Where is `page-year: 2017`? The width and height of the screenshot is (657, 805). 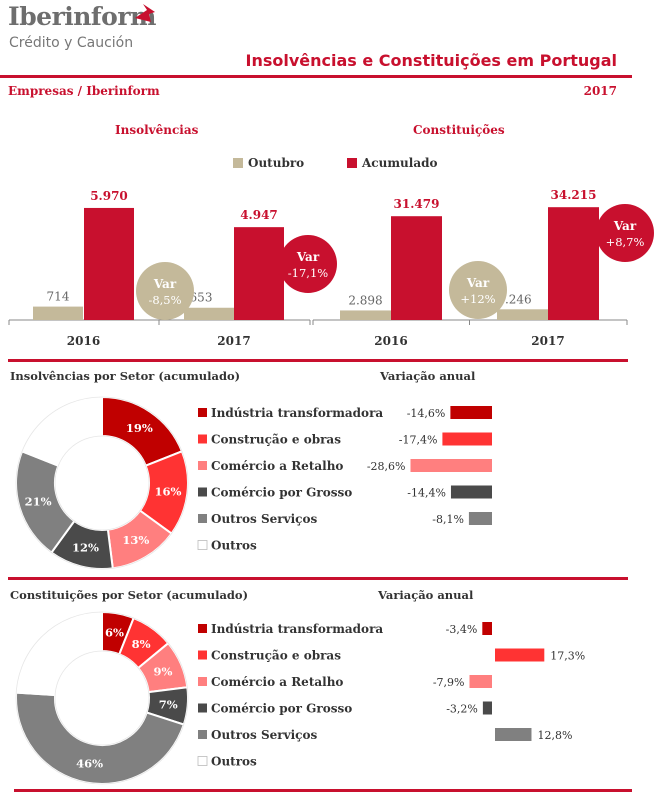 page-year: 2017 is located at coordinates (600, 91).